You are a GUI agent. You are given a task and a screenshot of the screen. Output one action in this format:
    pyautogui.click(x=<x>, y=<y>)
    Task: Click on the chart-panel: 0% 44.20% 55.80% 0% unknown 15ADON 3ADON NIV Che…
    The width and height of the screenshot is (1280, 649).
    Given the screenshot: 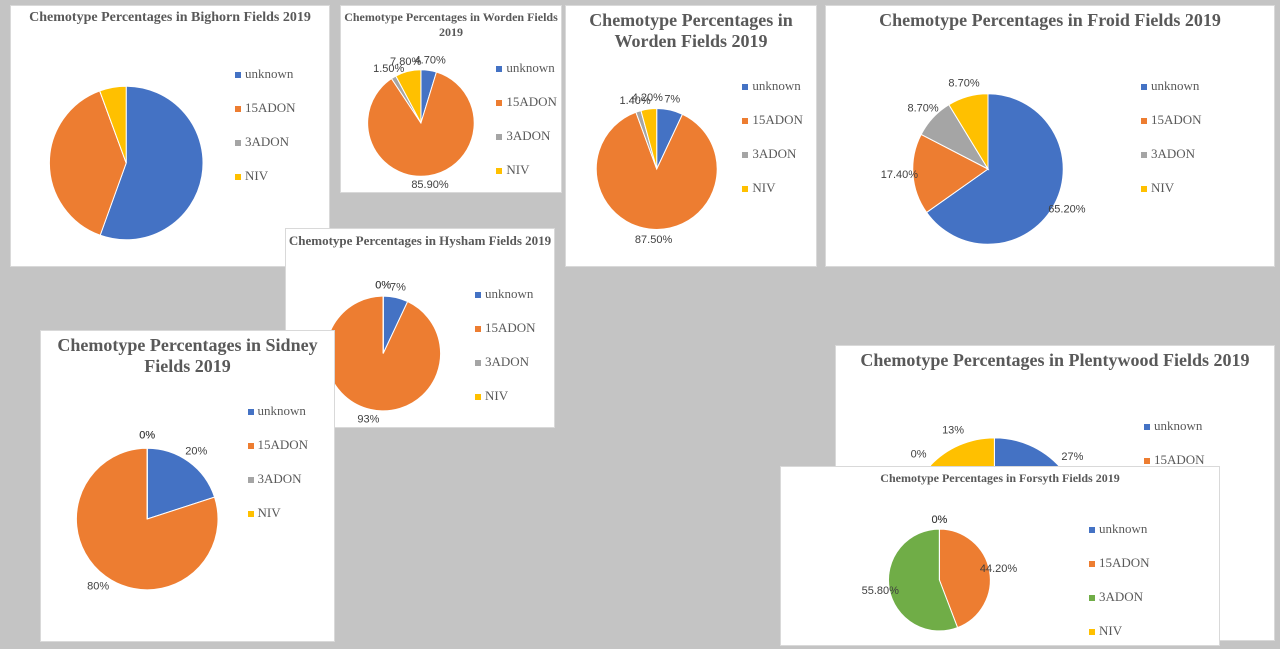 What is the action you would take?
    pyautogui.click(x=1000, y=556)
    